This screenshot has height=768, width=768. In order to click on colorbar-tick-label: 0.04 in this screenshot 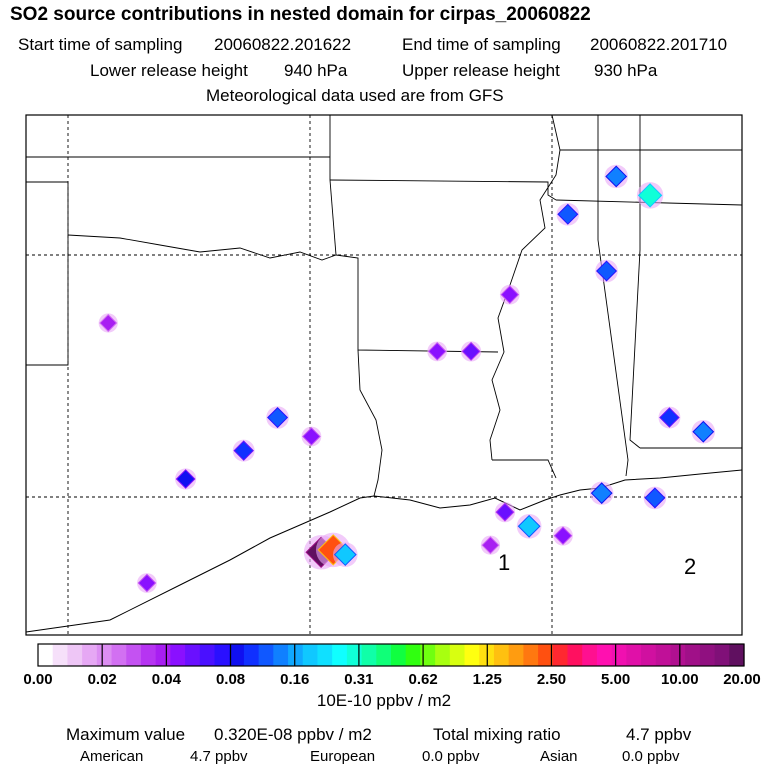, I will do `click(167, 679)`.